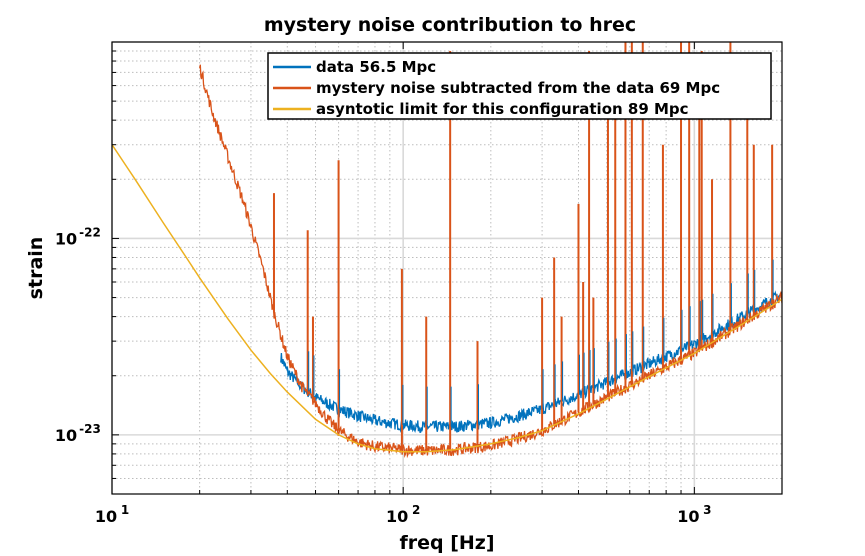  What do you see at coordinates (446, 543) in the screenshot?
I see `x-axis-label: freq [Hz]` at bounding box center [446, 543].